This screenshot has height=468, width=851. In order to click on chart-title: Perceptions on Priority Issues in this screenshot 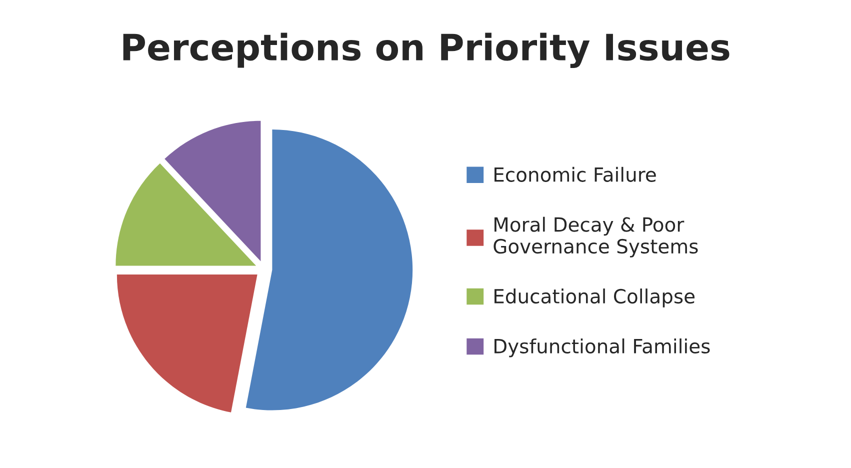, I will do `click(426, 50)`.